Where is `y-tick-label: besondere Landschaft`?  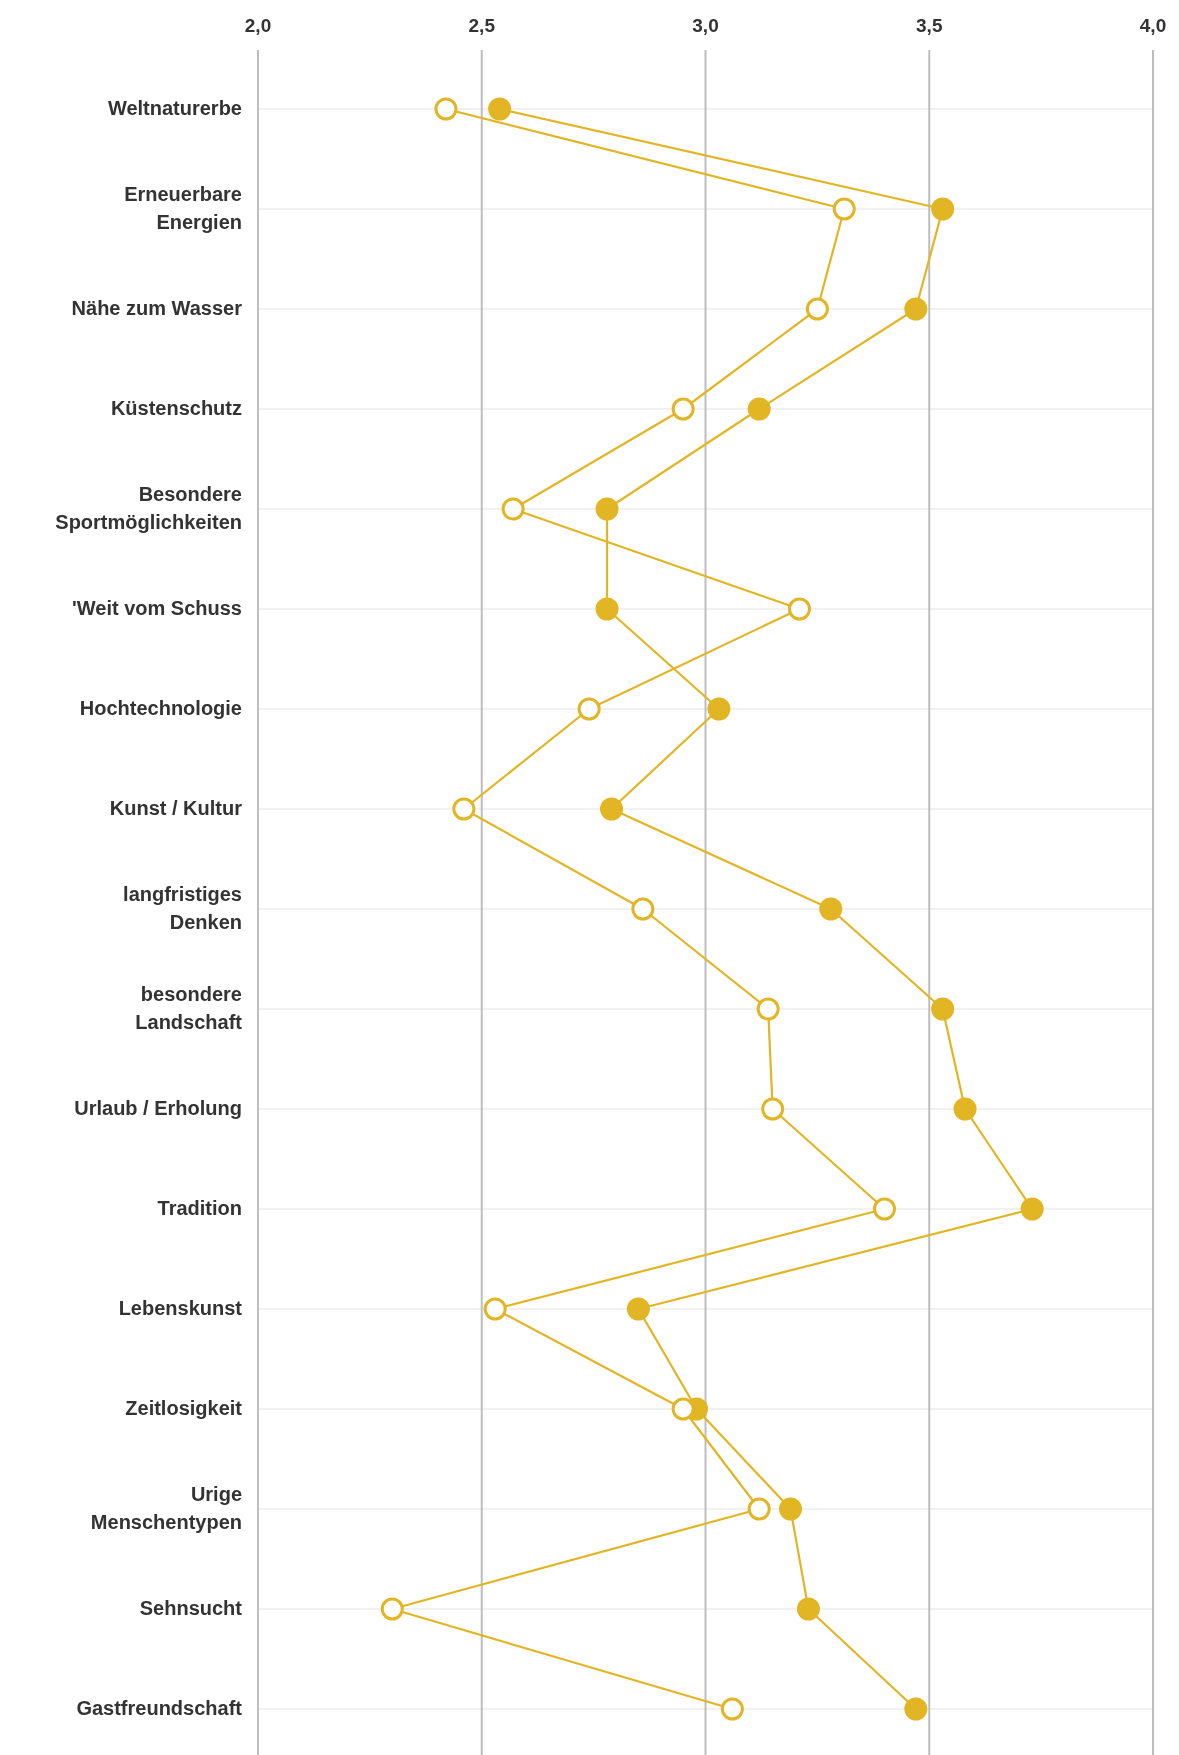 y-tick-label: besondere Landschaft is located at coordinates (189, 1008).